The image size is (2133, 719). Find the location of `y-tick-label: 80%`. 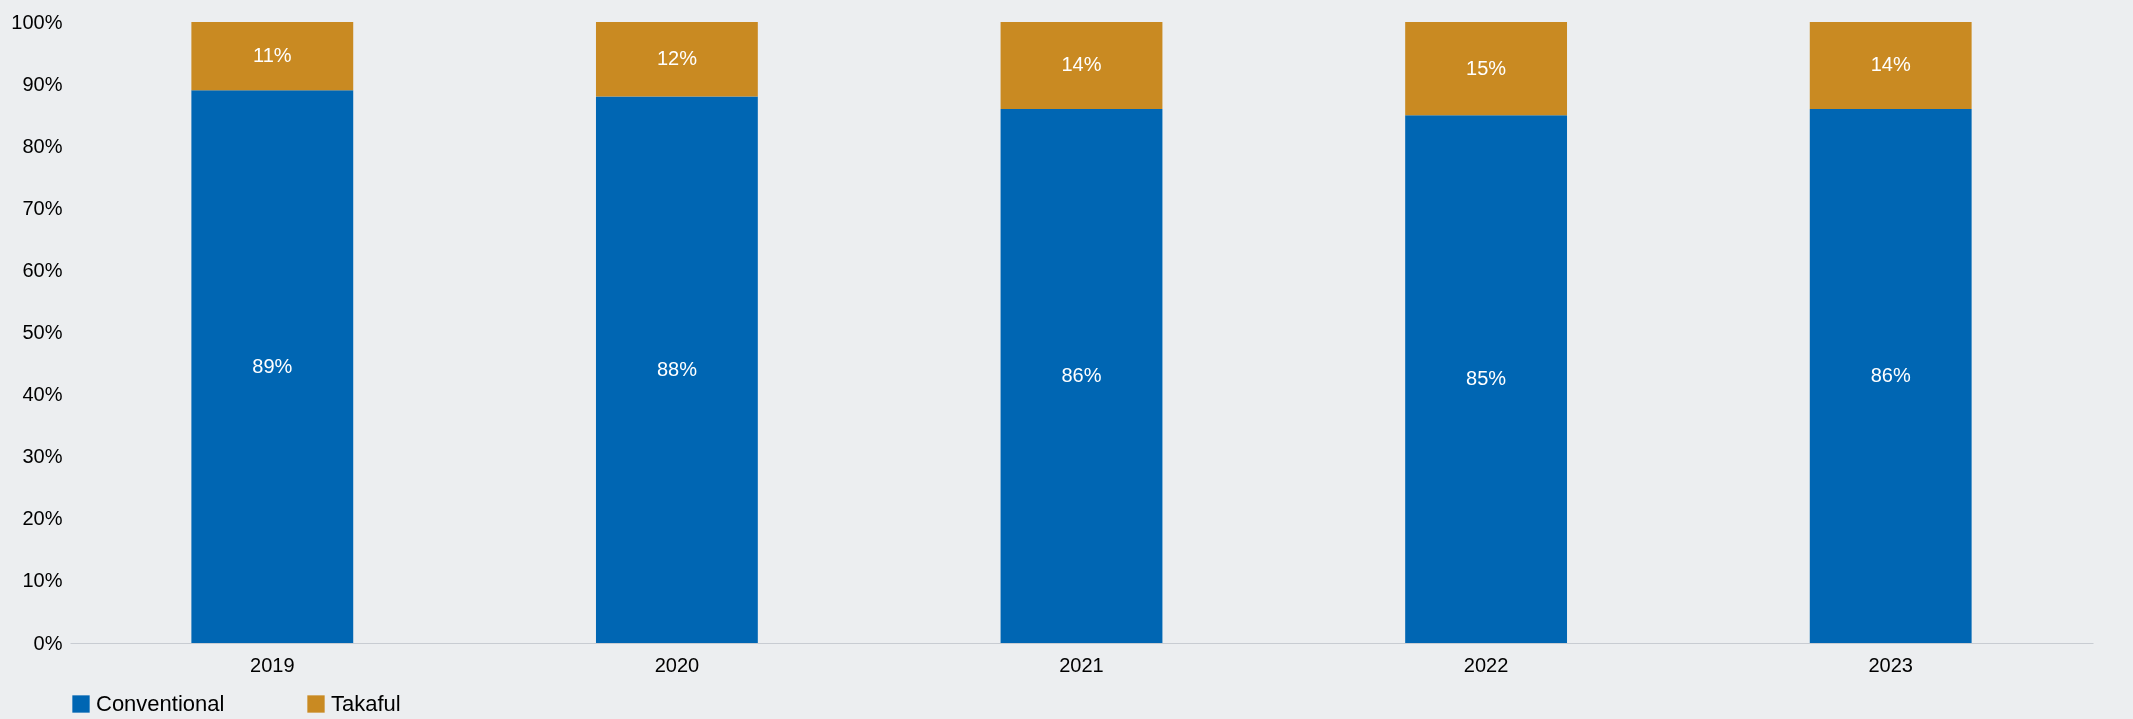

y-tick-label: 80% is located at coordinates (42, 145).